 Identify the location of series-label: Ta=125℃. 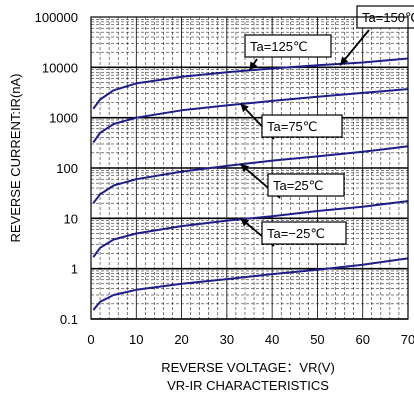
(279, 46).